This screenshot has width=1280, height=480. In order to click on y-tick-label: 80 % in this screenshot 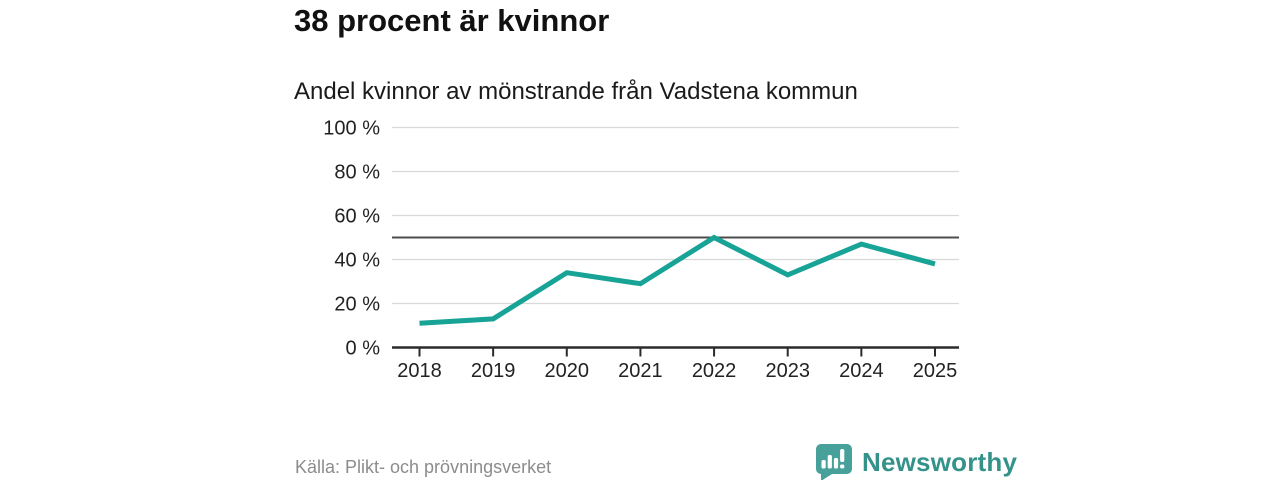, I will do `click(357, 173)`.